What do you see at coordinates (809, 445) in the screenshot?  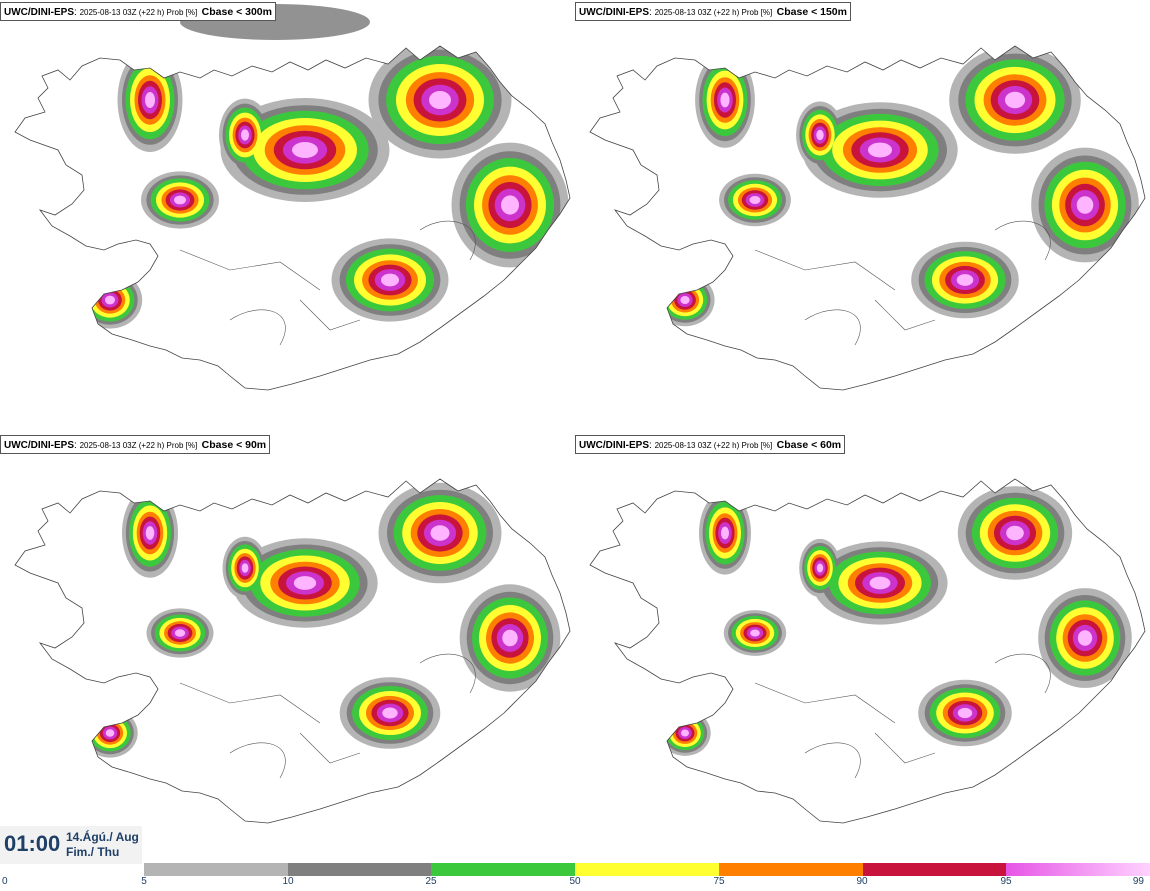 I see `field-name: Cbase < 60m` at bounding box center [809, 445].